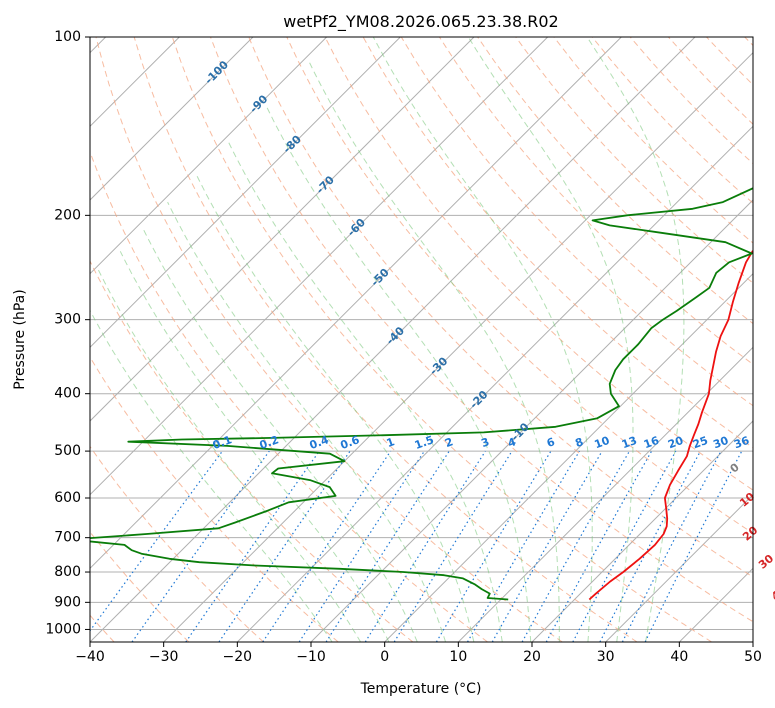 This screenshot has height=708, width=775. What do you see at coordinates (700, 442) in the screenshot?
I see `mixing-ratio-label: 25` at bounding box center [700, 442].